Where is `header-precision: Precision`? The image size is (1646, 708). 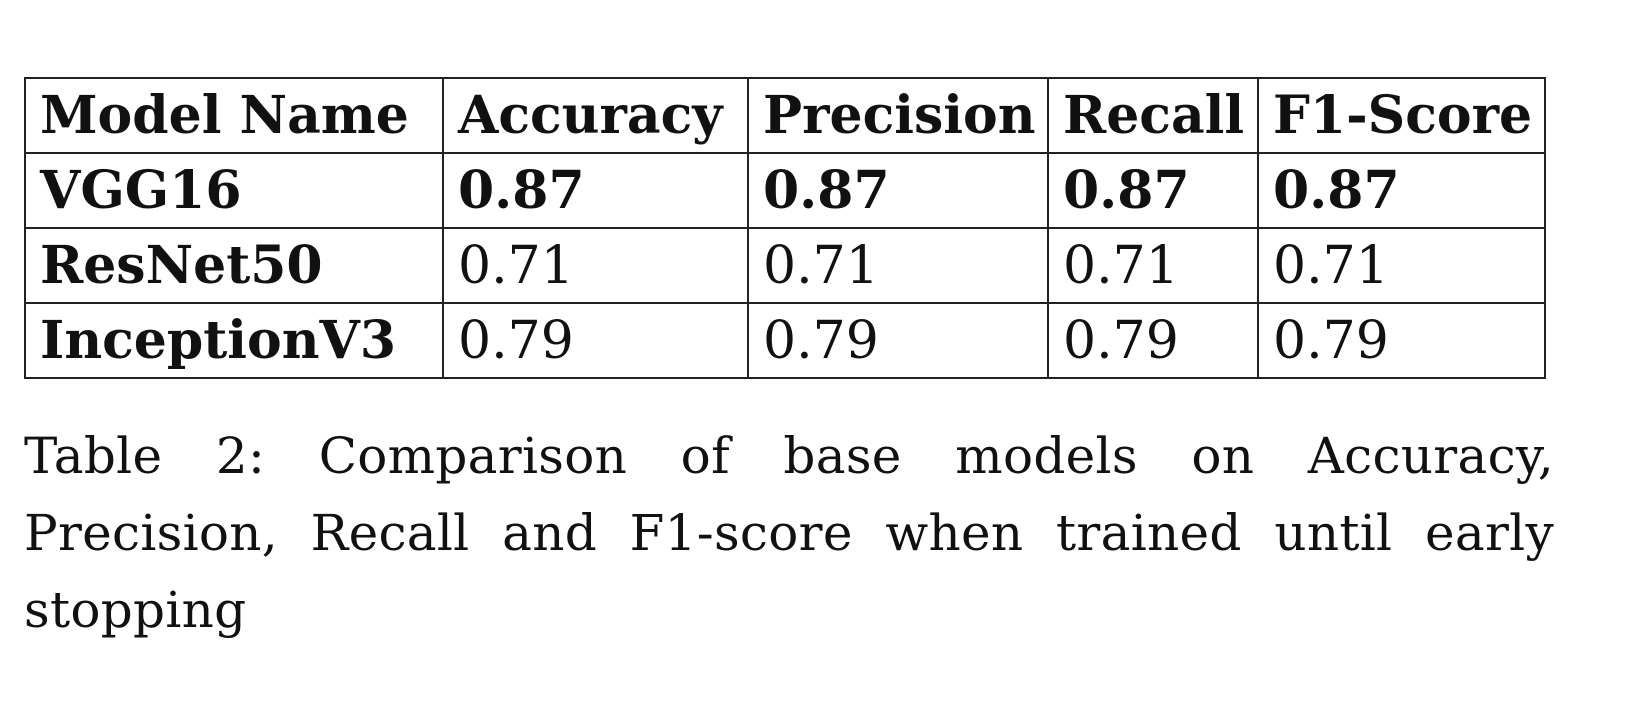 header-precision: Precision is located at coordinates (898, 115).